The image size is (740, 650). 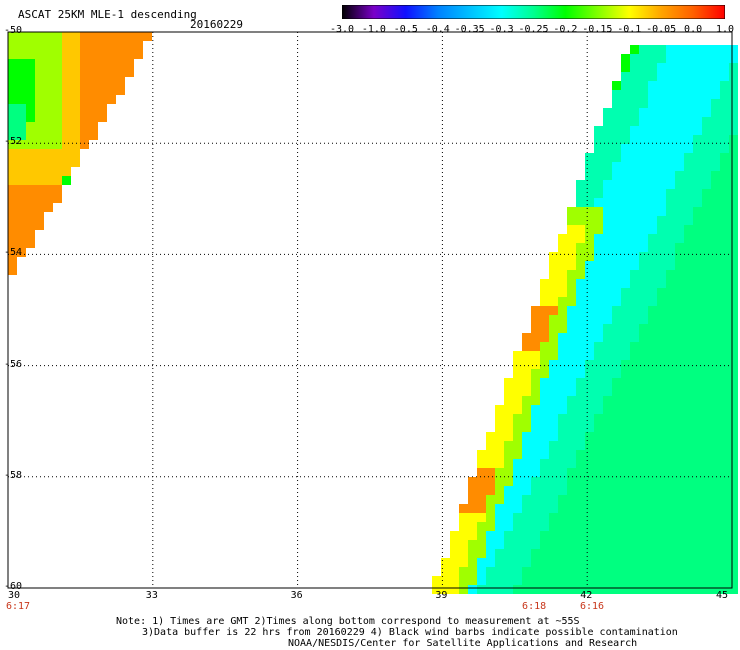 I want to click on colorbar-tick-label: -0.1, so click(x=629, y=29).